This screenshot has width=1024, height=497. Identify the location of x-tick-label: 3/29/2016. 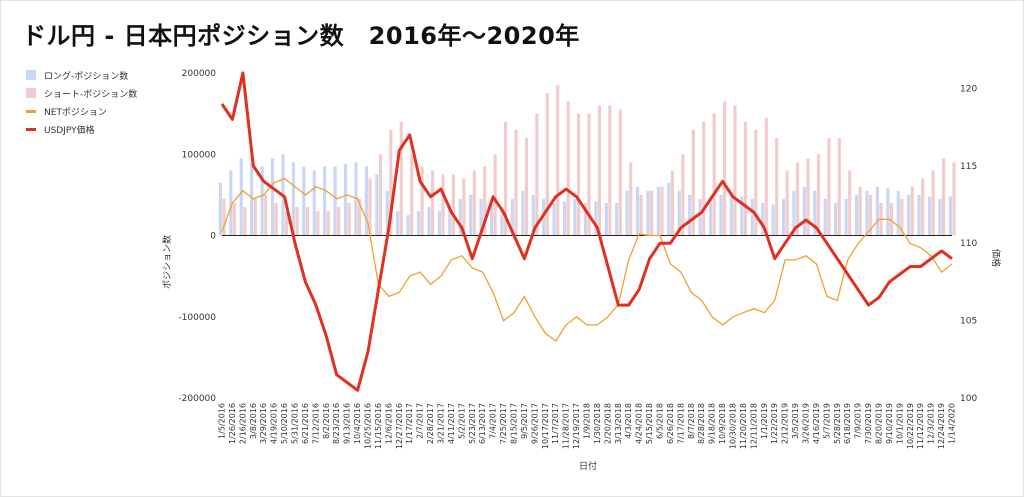
(263, 423).